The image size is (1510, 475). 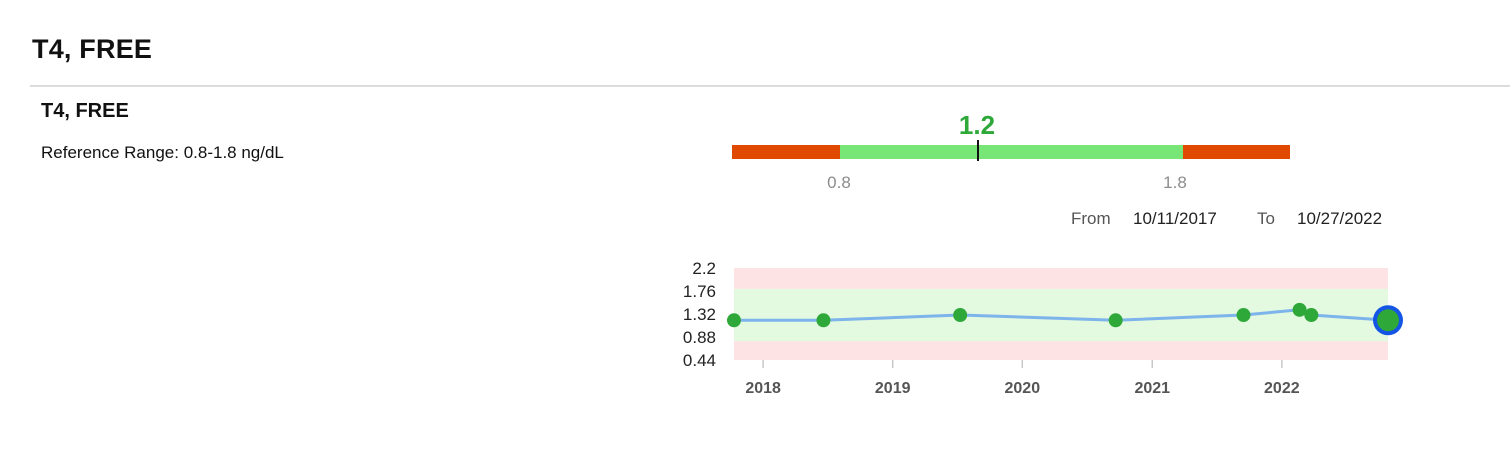 What do you see at coordinates (1152, 388) in the screenshot?
I see `x-tick-label: 2021` at bounding box center [1152, 388].